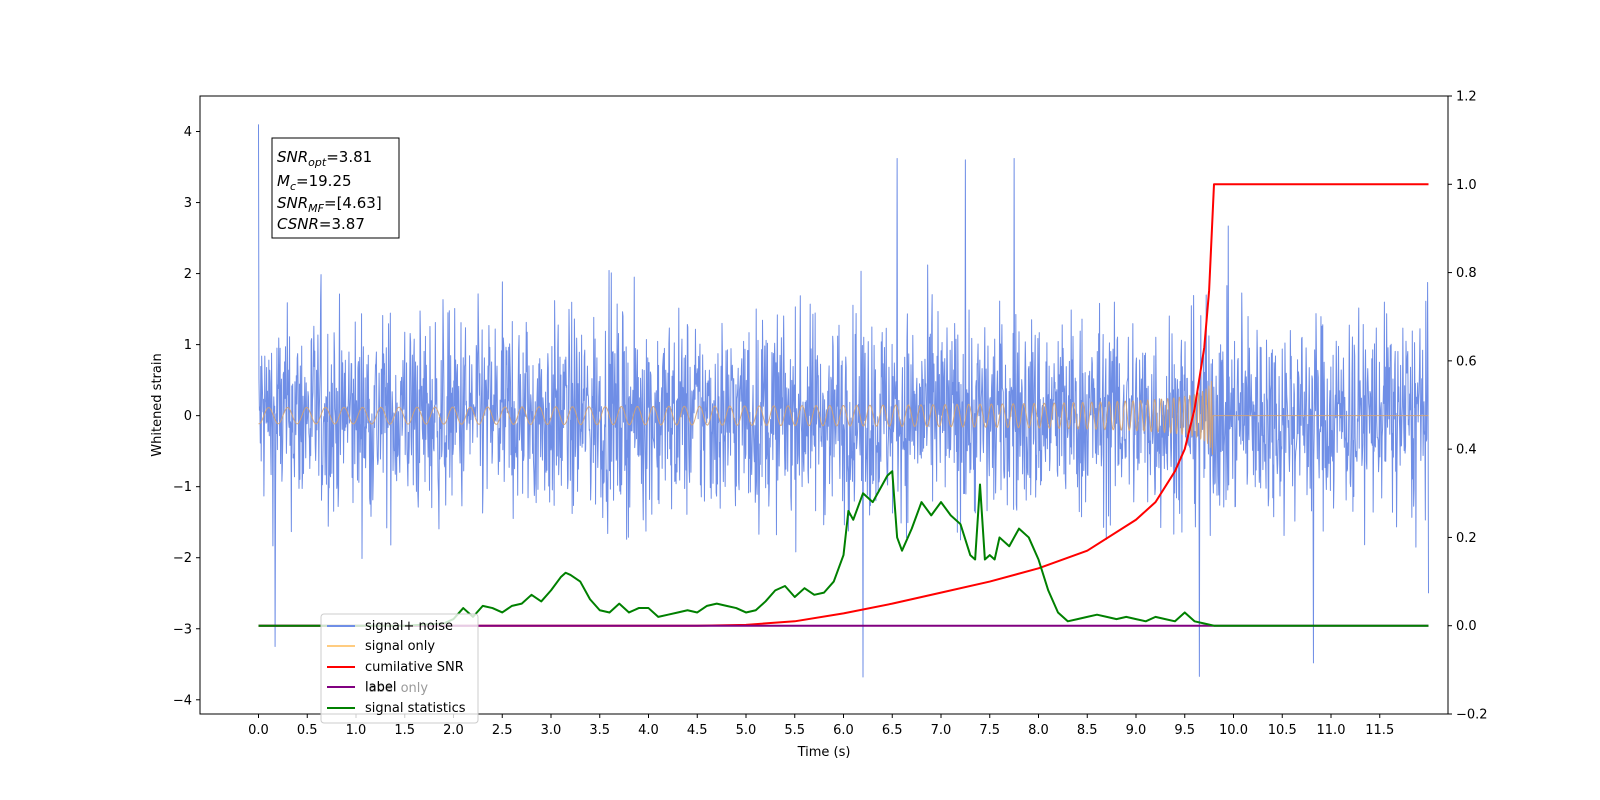 The width and height of the screenshot is (1600, 800). I want to click on x-tick-label: 3.5, so click(599, 730).